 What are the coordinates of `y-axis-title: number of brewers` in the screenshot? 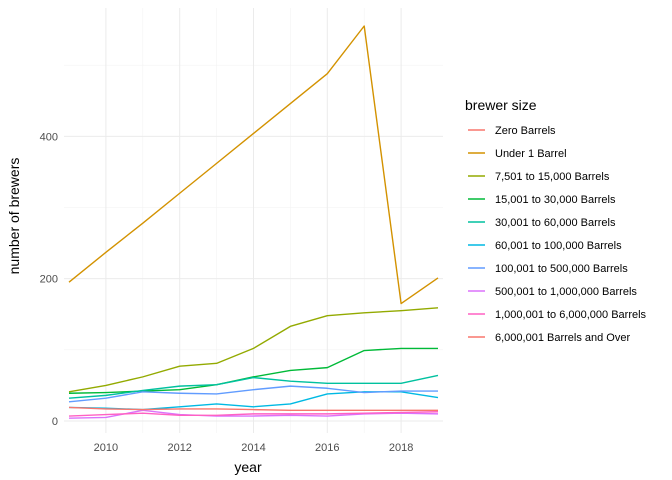 It's located at (14, 216).